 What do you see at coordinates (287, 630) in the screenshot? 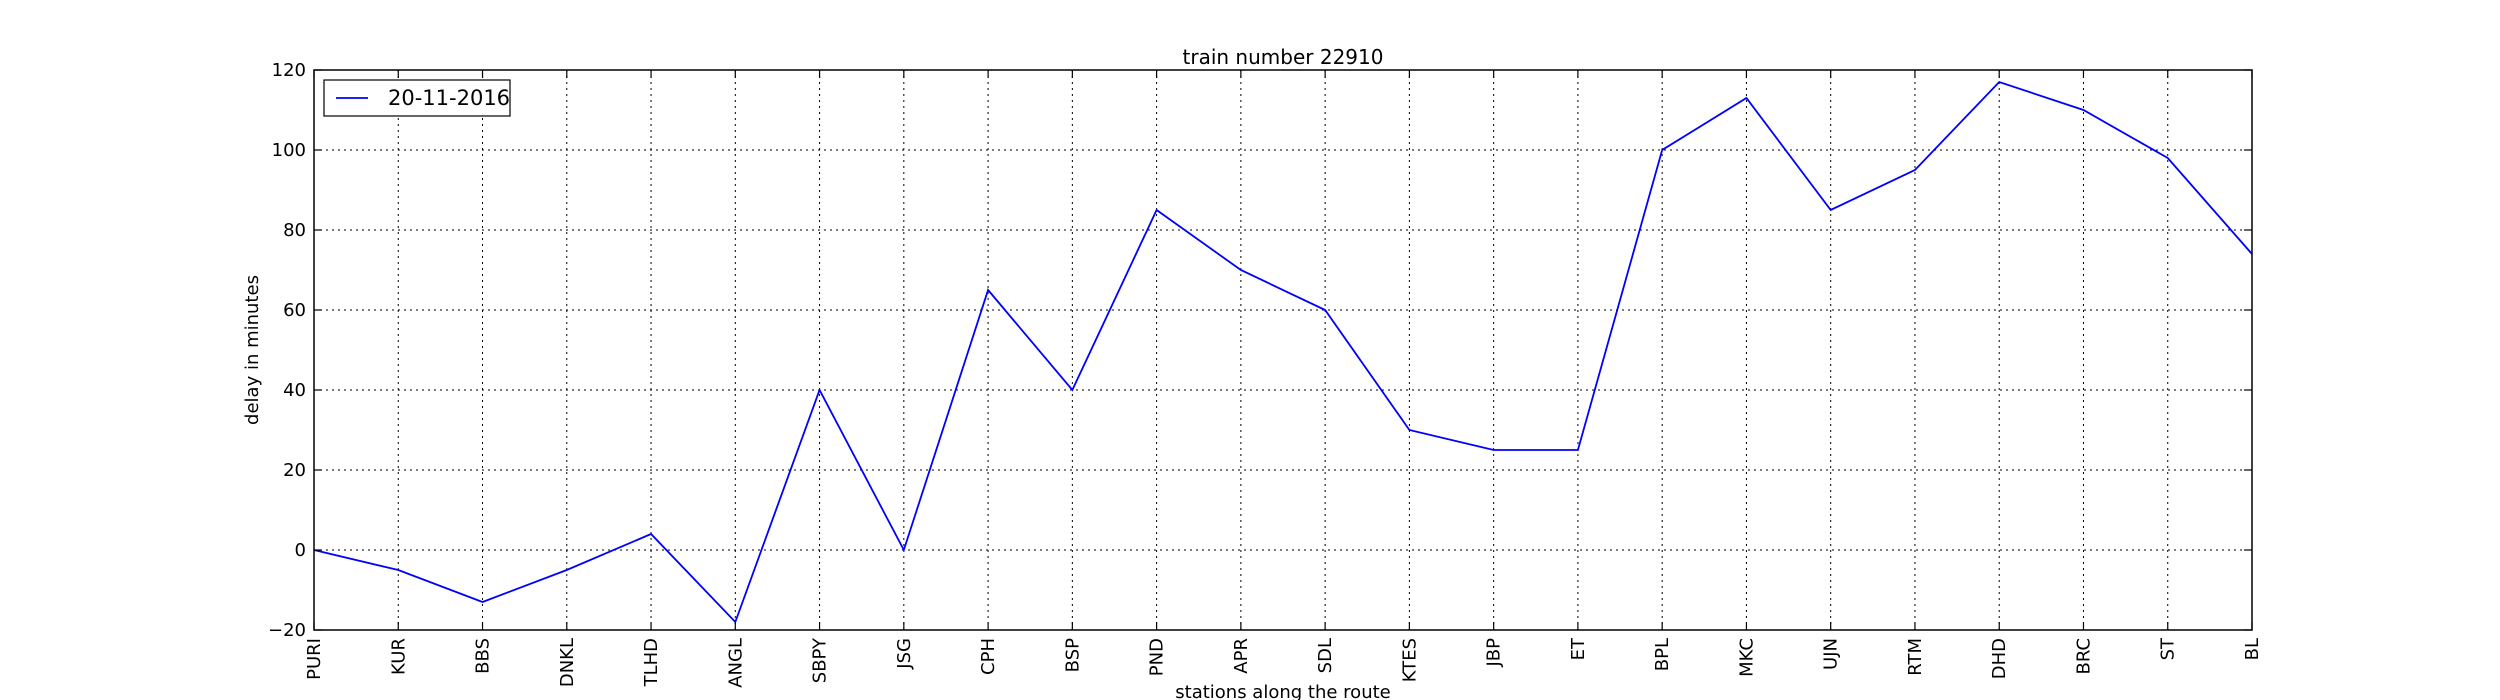
I see `y-tick-label: −20` at bounding box center [287, 630].